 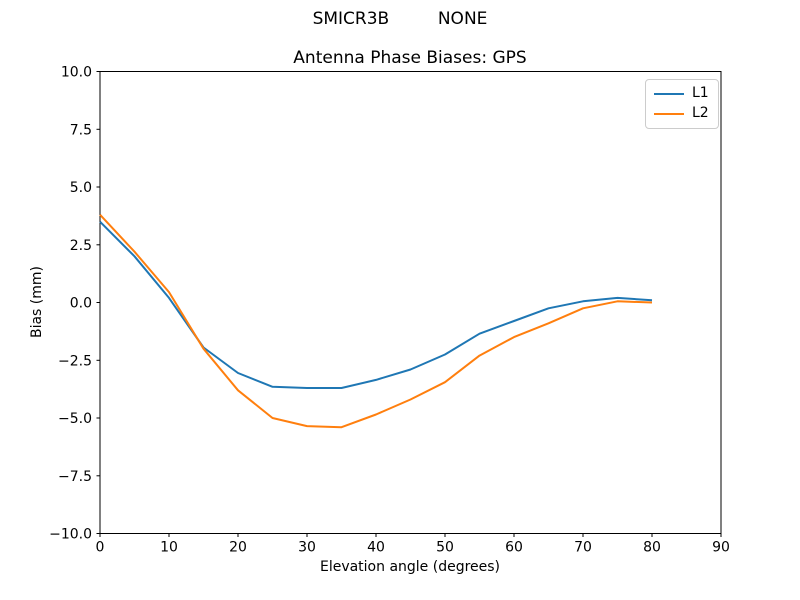 What do you see at coordinates (75, 361) in the screenshot?
I see `y-tick-label: −2.5` at bounding box center [75, 361].